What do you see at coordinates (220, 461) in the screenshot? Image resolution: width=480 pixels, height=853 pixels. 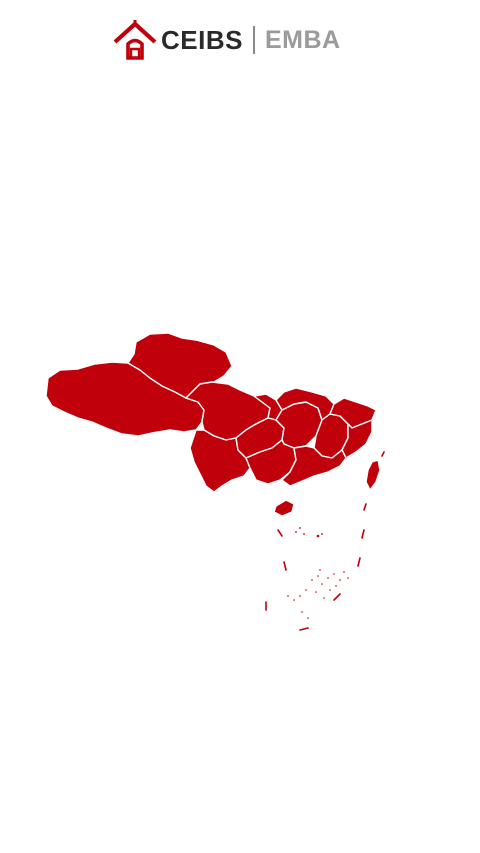 I see `map-region-yunnan` at bounding box center [220, 461].